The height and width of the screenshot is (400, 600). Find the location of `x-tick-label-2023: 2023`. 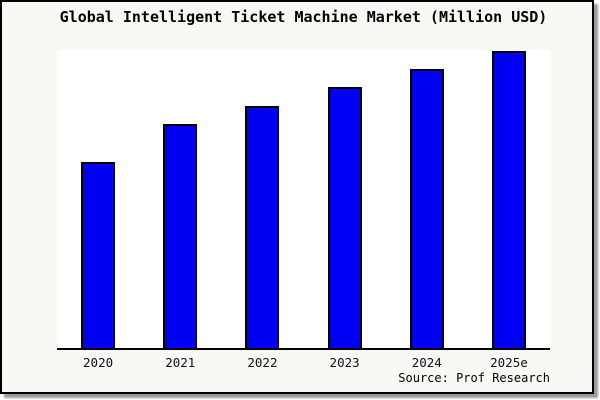

x-tick-label-2023: 2023 is located at coordinates (344, 362).